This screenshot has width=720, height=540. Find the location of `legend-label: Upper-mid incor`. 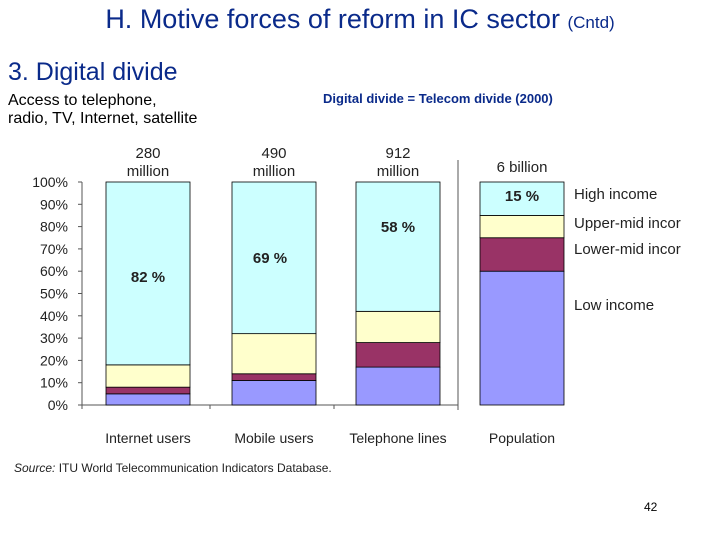

legend-label: Upper-mid incor is located at coordinates (627, 223).